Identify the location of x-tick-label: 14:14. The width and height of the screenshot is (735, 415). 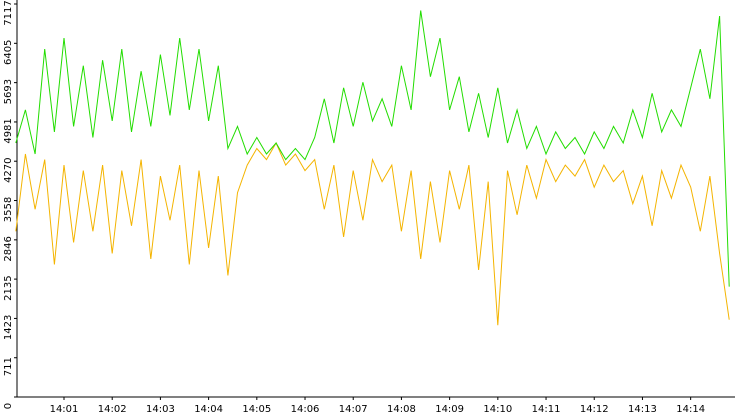
(690, 409).